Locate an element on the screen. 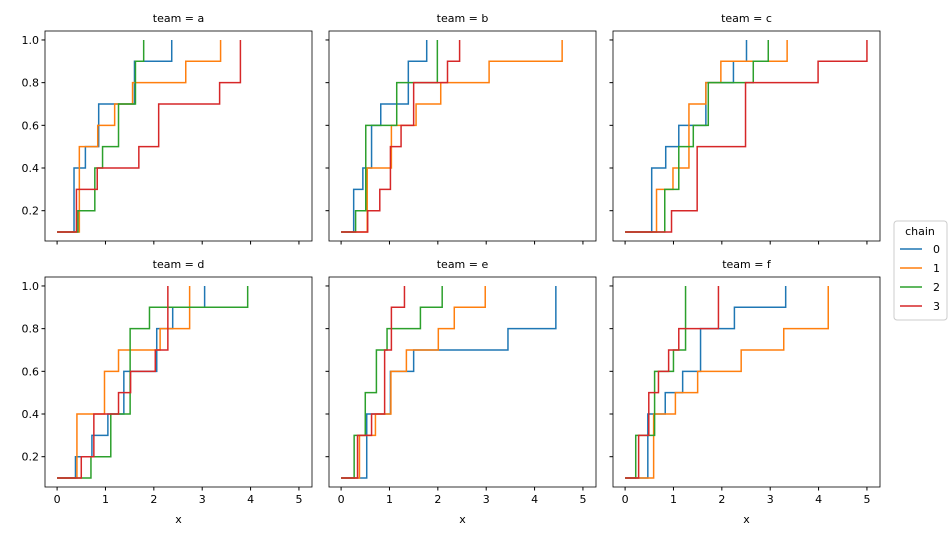  facet-panel: team = a 0.2 0.4 0.6 0.8 1.0 is located at coordinates (167, 128).